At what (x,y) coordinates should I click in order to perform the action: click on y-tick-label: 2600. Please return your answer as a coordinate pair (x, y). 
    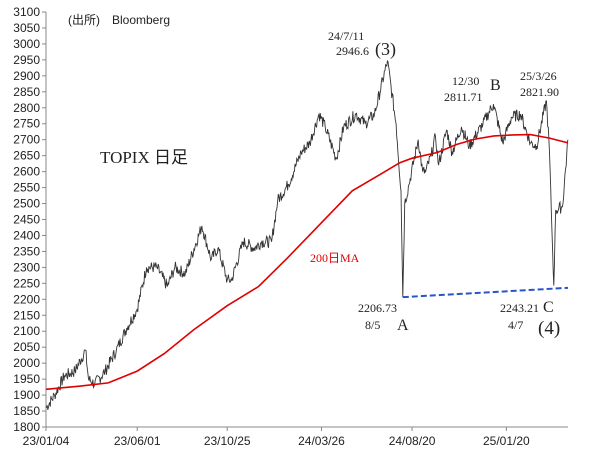
    Looking at the image, I should click on (26, 172).